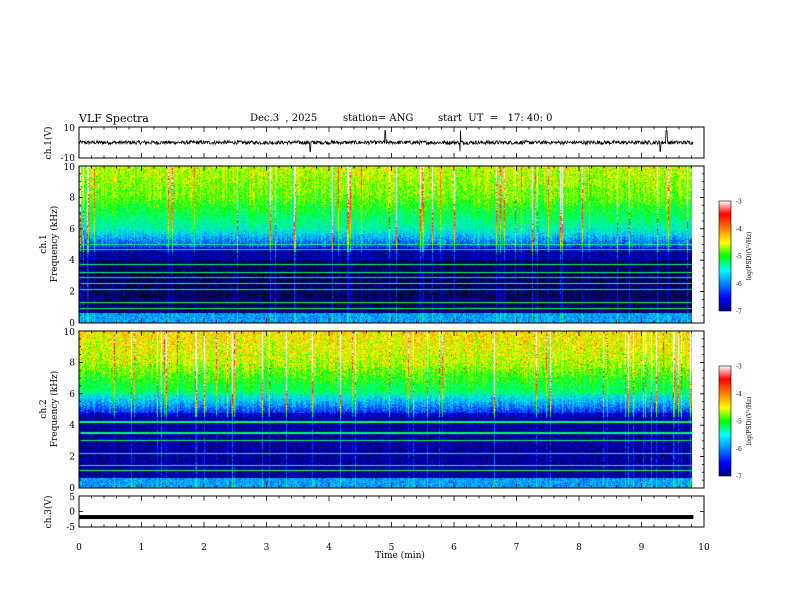  What do you see at coordinates (704, 548) in the screenshot?
I see `x-tick-label: 10` at bounding box center [704, 548].